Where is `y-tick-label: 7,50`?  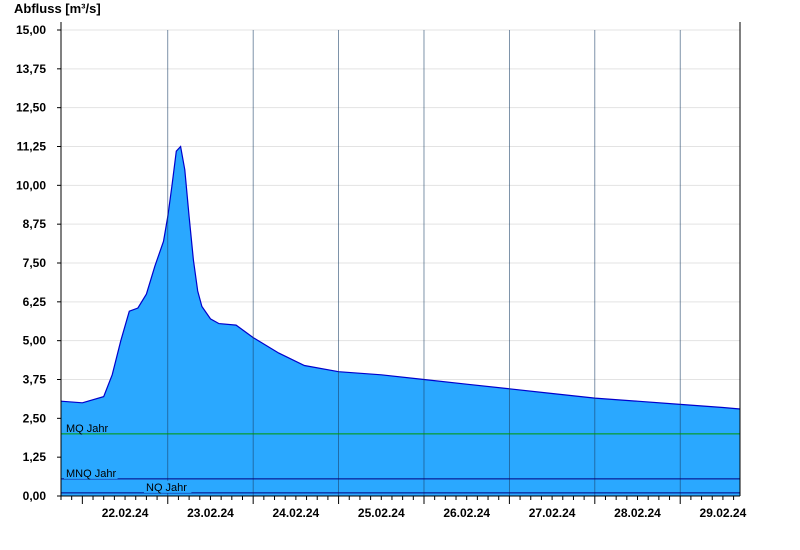 y-tick-label: 7,50 is located at coordinates (35, 263).